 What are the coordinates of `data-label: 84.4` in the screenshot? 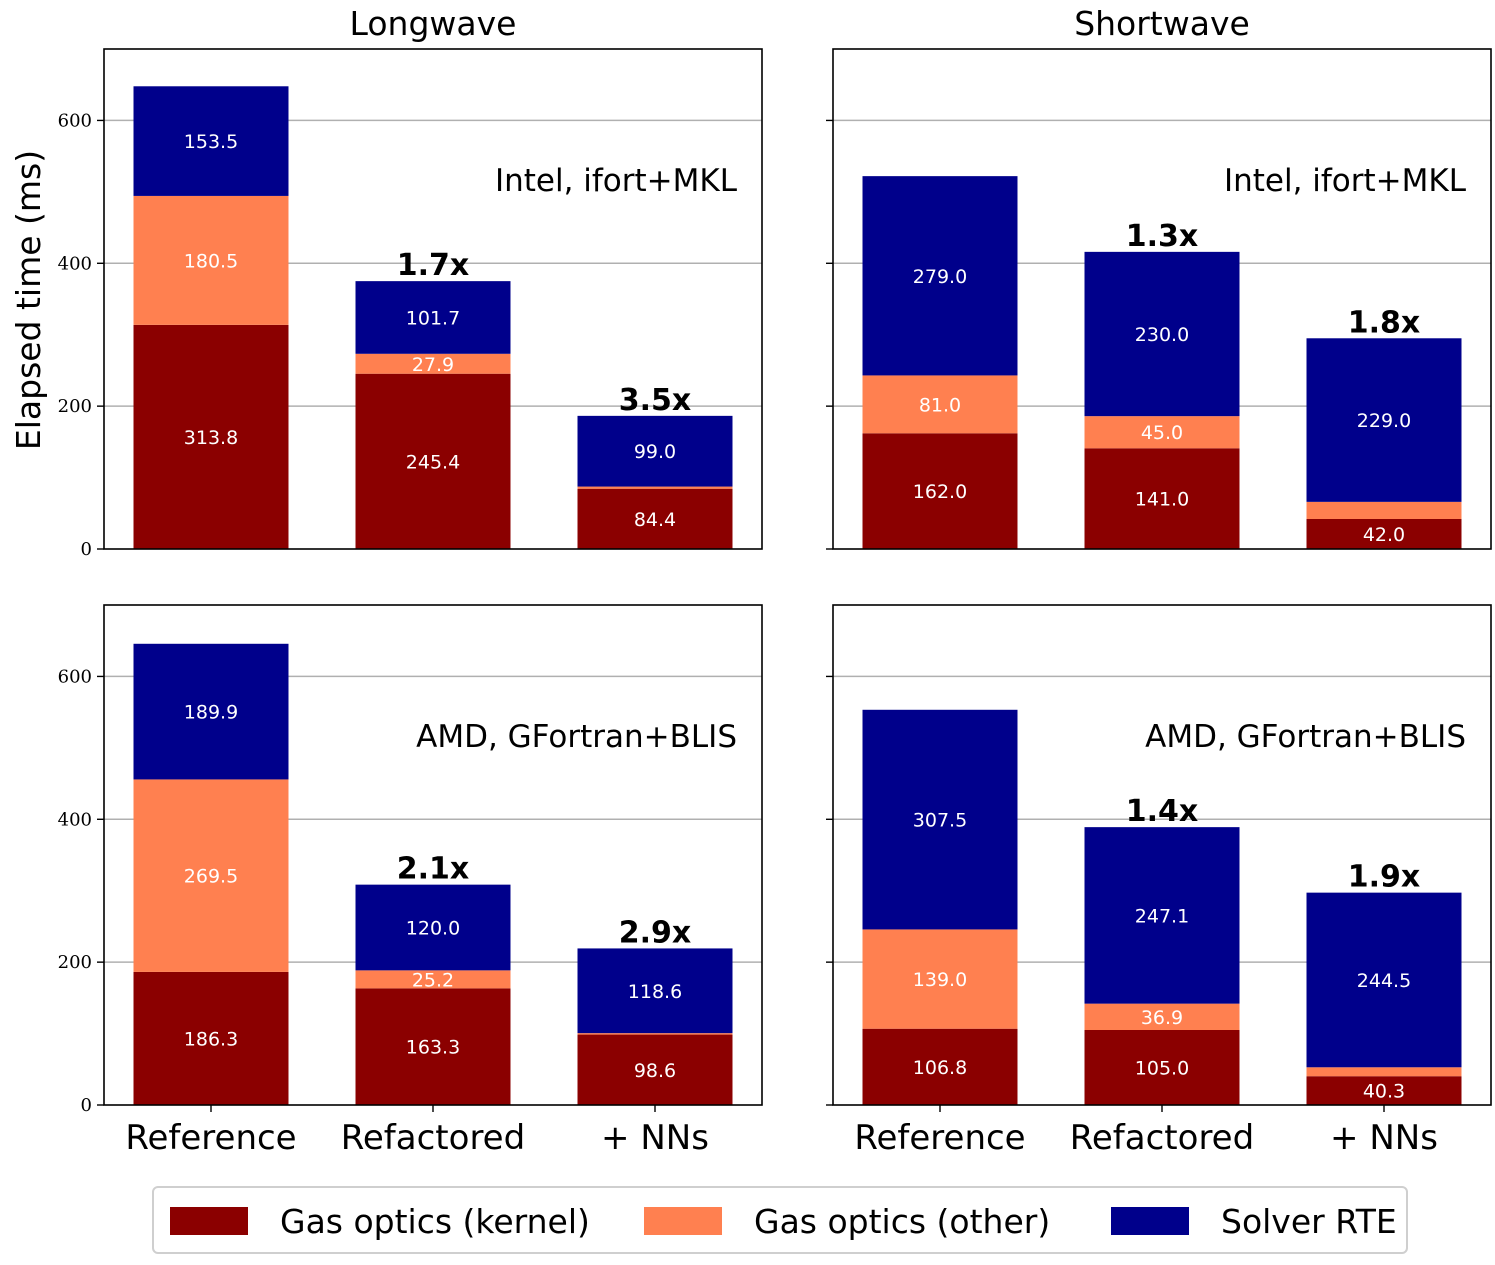 It's located at (655, 520).